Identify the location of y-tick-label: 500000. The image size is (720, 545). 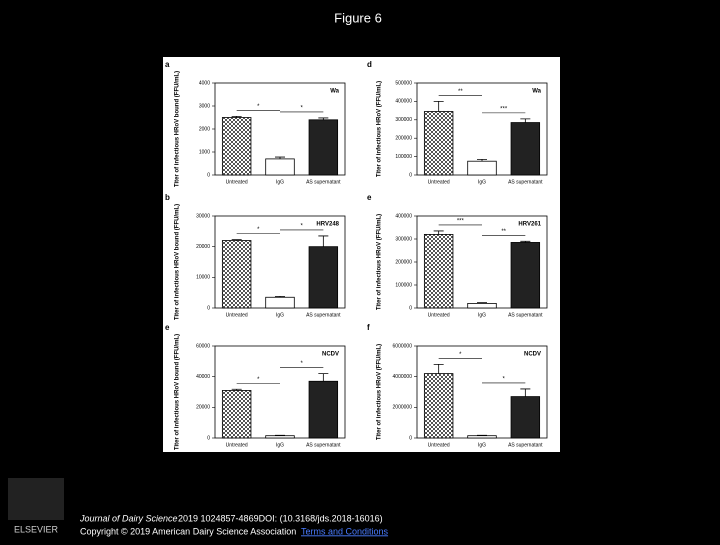
(403, 83).